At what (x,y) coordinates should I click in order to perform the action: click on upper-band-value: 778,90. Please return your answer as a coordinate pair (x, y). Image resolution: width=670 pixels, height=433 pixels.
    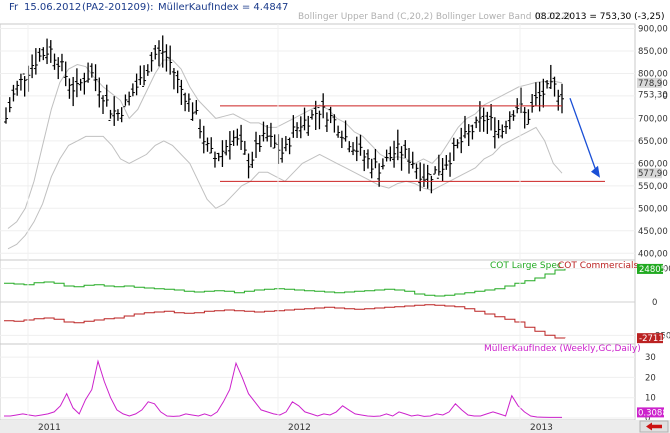
    Looking at the image, I should click on (653, 84).